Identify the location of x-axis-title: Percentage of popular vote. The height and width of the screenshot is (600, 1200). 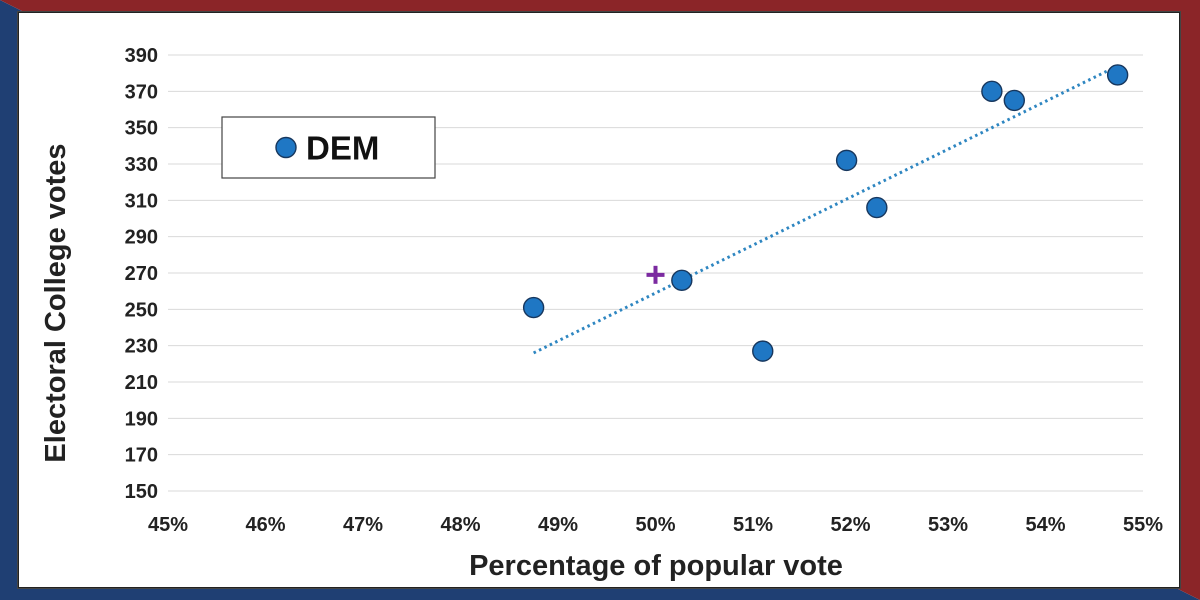
(656, 566).